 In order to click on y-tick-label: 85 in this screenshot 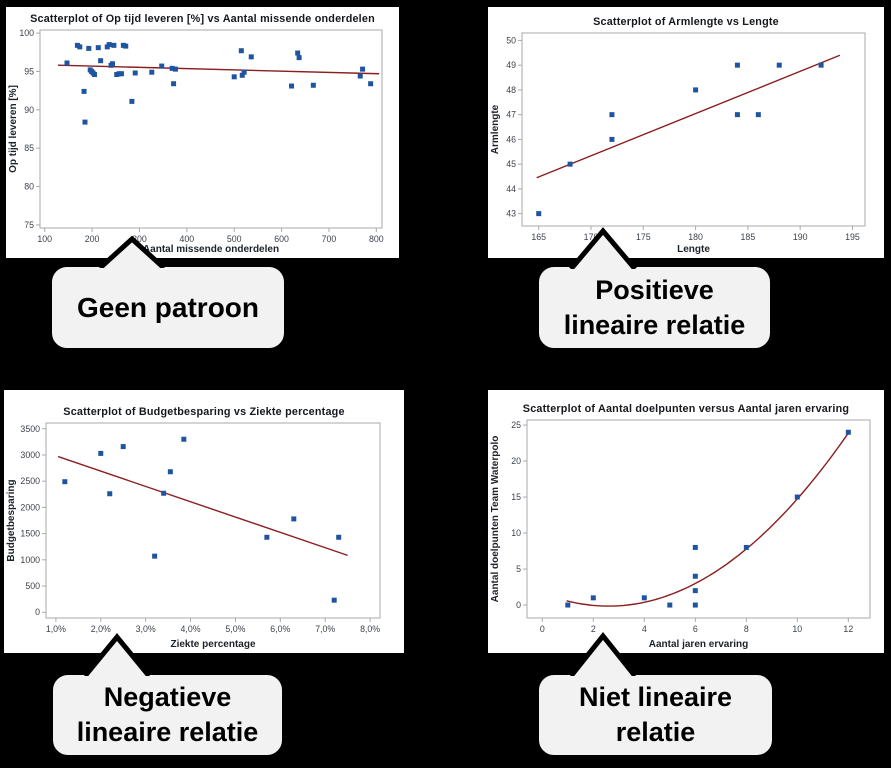, I will do `click(29, 148)`.